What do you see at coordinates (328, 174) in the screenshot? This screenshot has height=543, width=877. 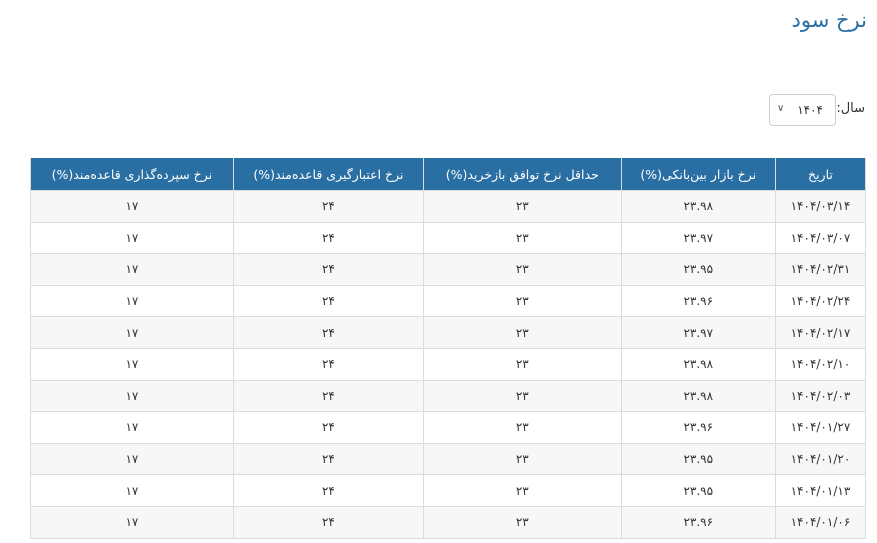 I see `column-header: نرخ اعتبارگیری قاعده‌مند(%)` at bounding box center [328, 174].